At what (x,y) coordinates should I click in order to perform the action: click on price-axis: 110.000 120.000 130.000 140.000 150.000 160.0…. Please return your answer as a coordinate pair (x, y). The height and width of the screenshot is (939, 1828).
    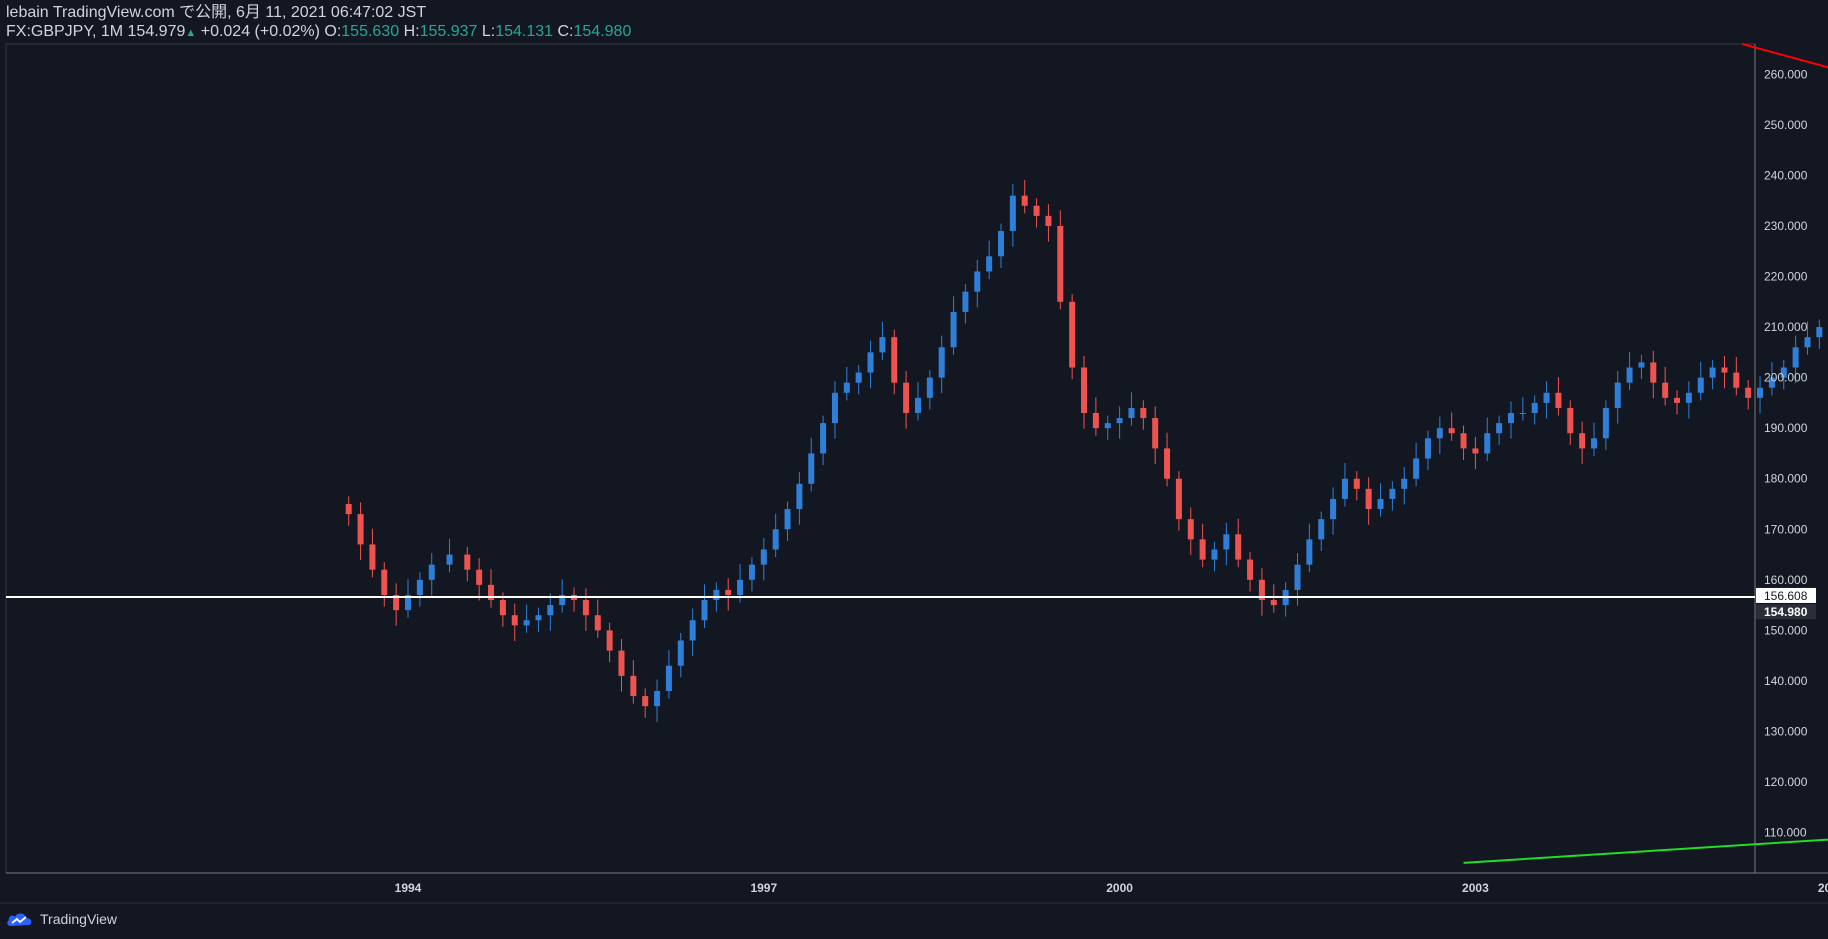
    Looking at the image, I should click on (1786, 453).